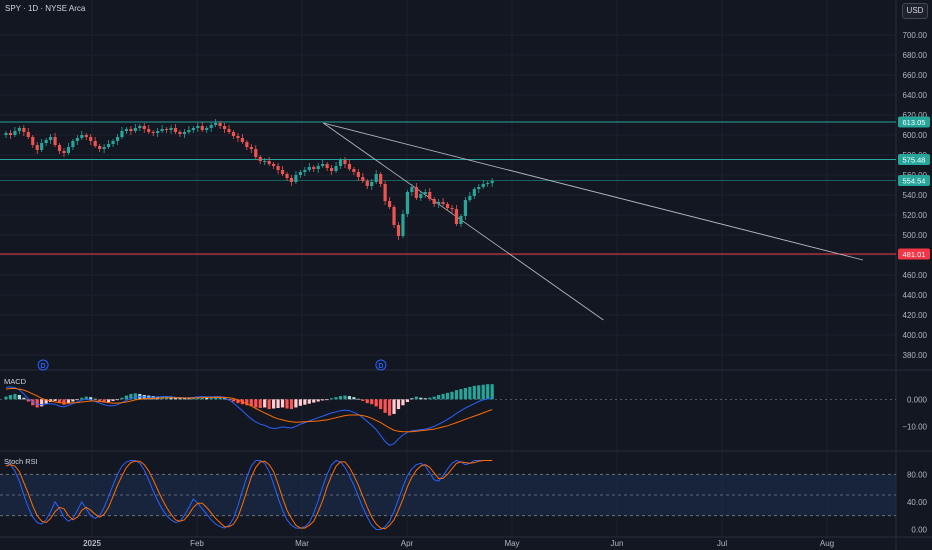 Image resolution: width=932 pixels, height=550 pixels. Describe the element at coordinates (915, 275) in the screenshot. I see `price-tick-label: 460.00` at that location.